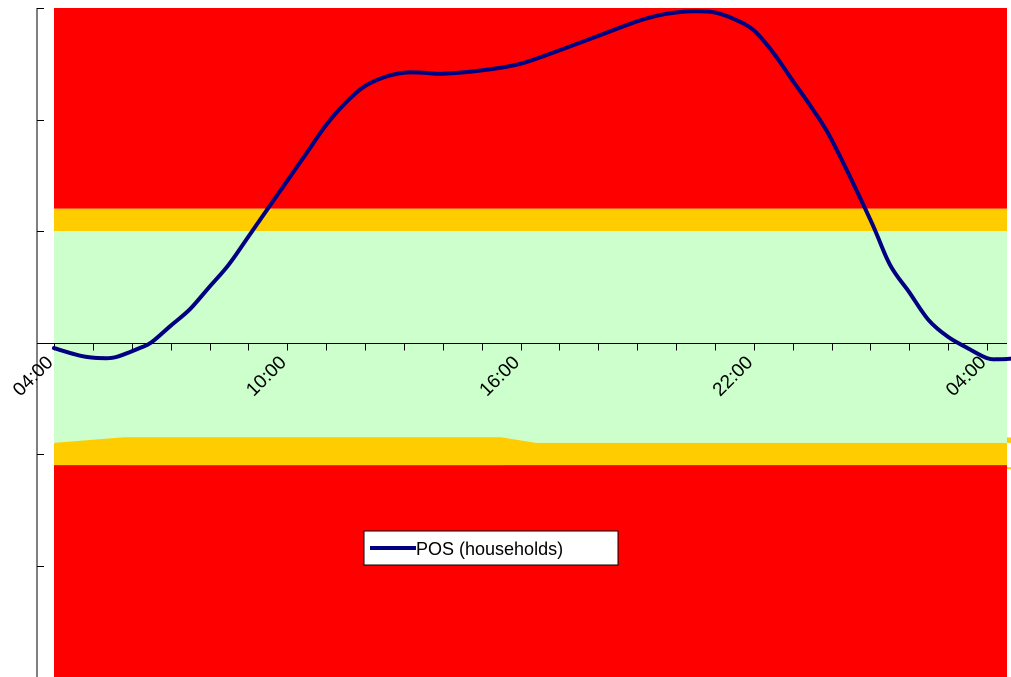  I want to click on x-tick-label: 04:00, so click(33, 376).